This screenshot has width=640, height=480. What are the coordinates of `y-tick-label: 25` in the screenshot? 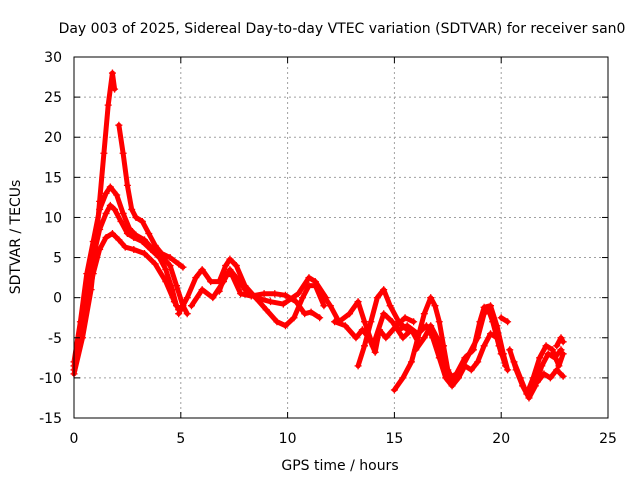 It's located at (53, 98).